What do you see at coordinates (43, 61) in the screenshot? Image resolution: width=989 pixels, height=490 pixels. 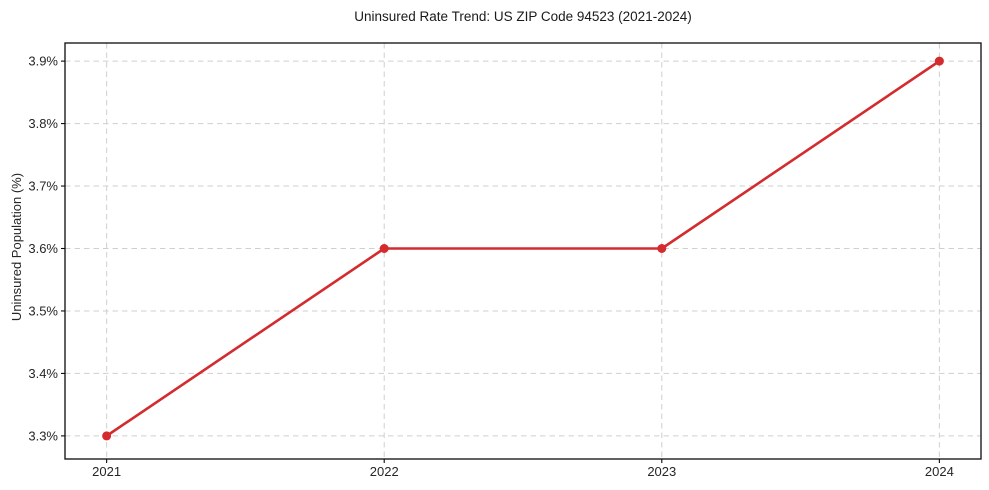 I see `y-tick-label: 3.9%` at bounding box center [43, 61].